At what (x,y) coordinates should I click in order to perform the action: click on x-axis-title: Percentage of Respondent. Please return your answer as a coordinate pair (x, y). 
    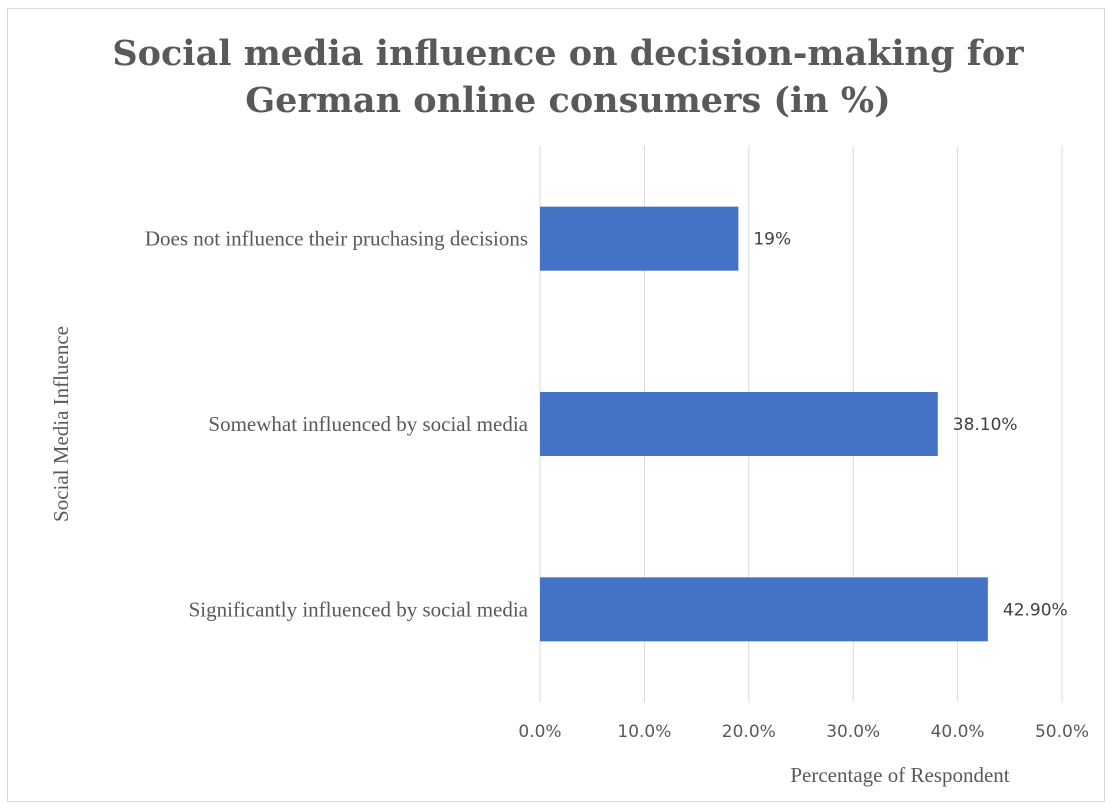
    Looking at the image, I should click on (899, 775).